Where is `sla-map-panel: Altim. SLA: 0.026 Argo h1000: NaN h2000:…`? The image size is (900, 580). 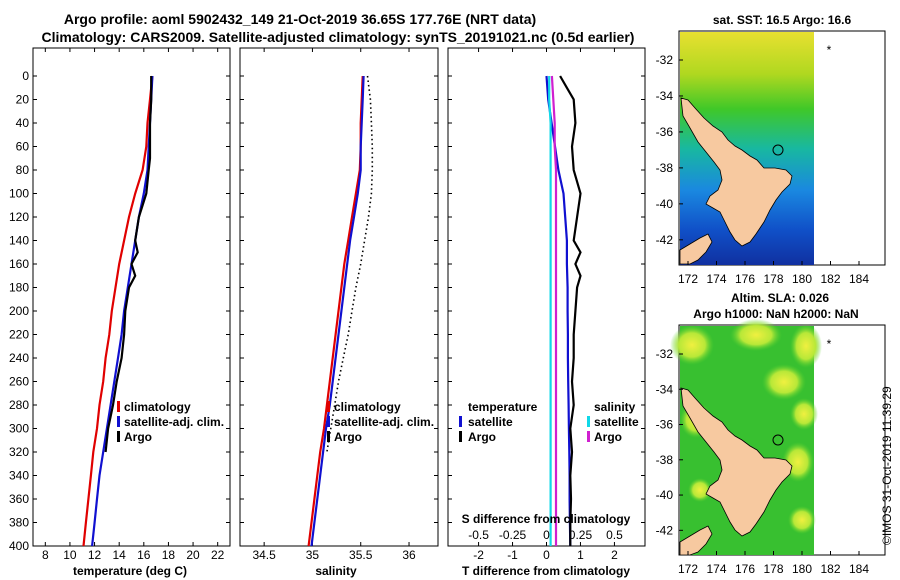
sla-map-panel: Altim. SLA: 0.026 Argo h1000: NaN h2000:… is located at coordinates (771, 433).